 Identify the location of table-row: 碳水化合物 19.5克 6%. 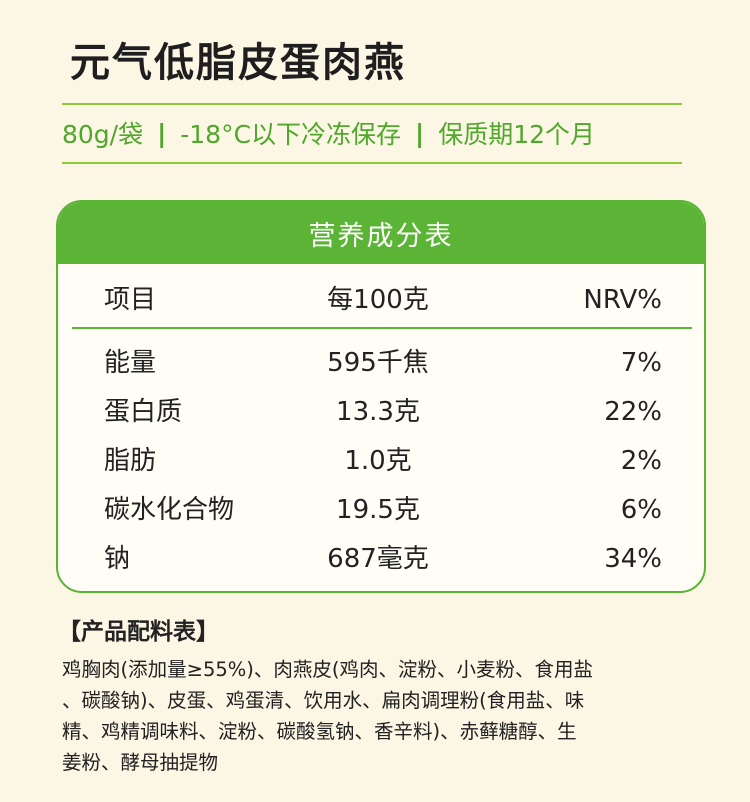
(381, 510).